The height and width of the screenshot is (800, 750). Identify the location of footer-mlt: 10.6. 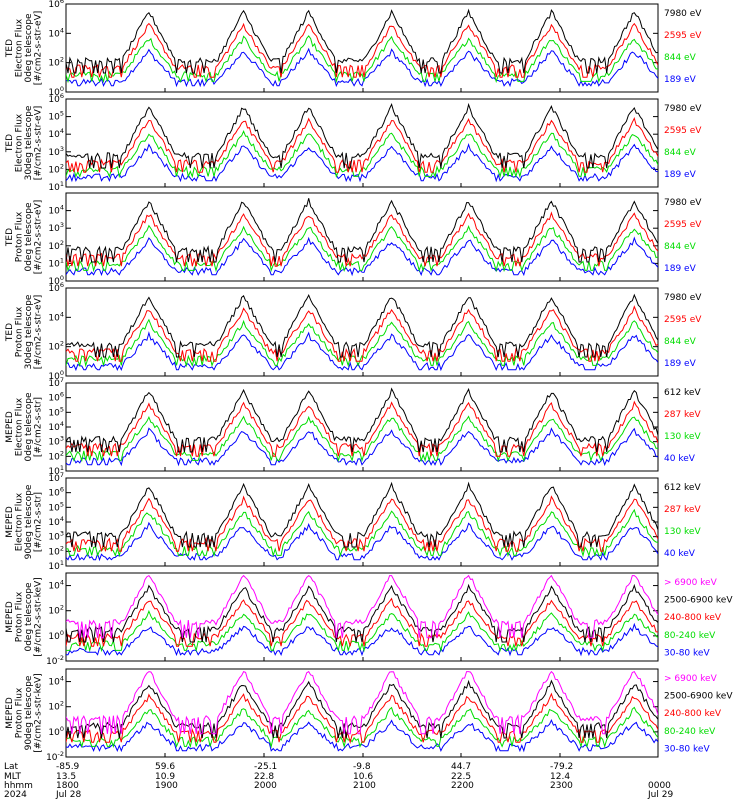
(363, 777).